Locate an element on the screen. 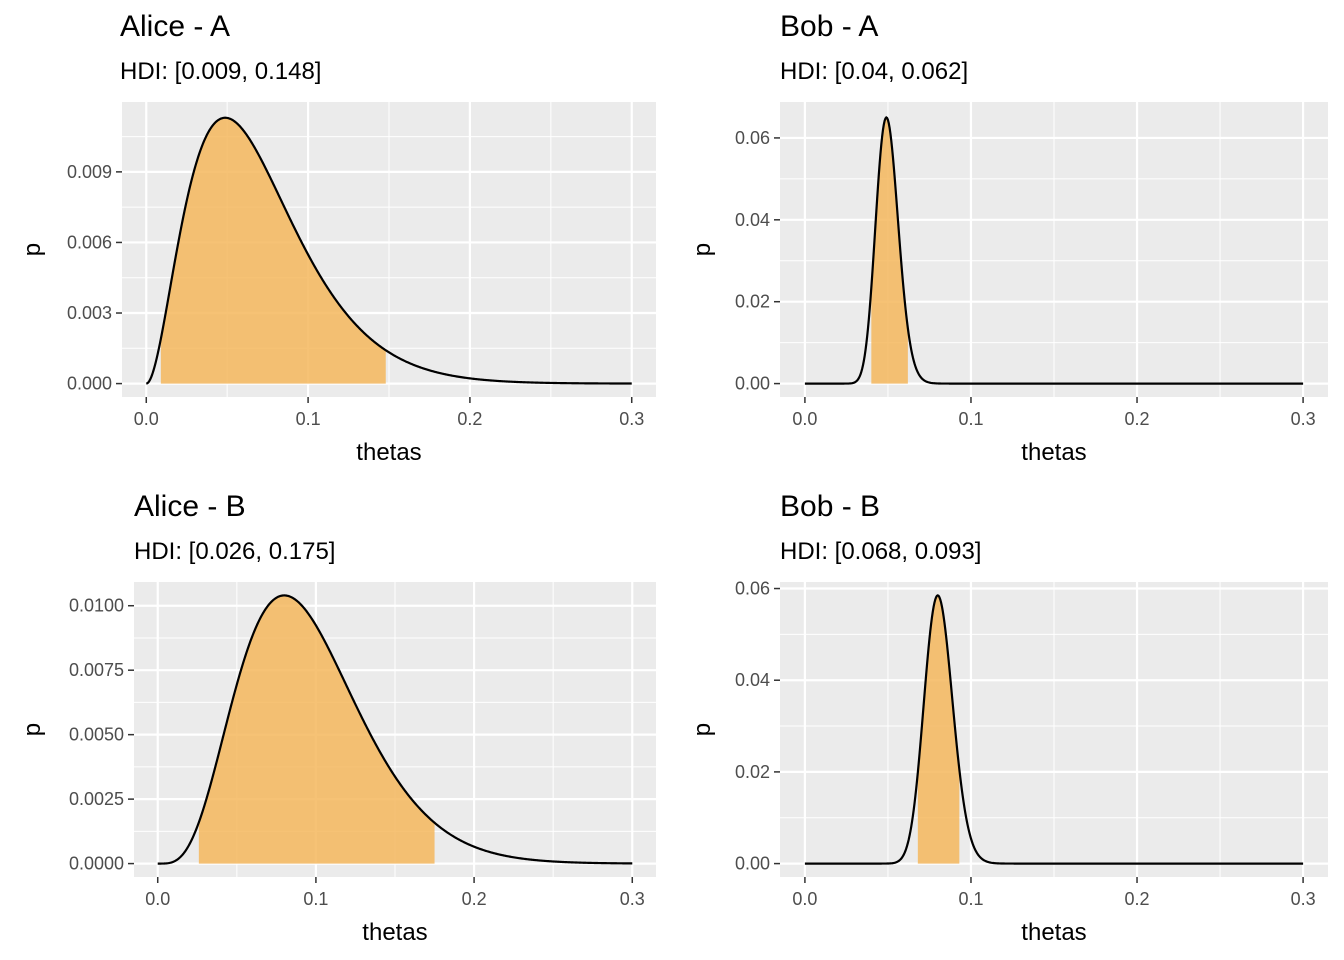  y-tick-label: 0.000 is located at coordinates (89, 384).